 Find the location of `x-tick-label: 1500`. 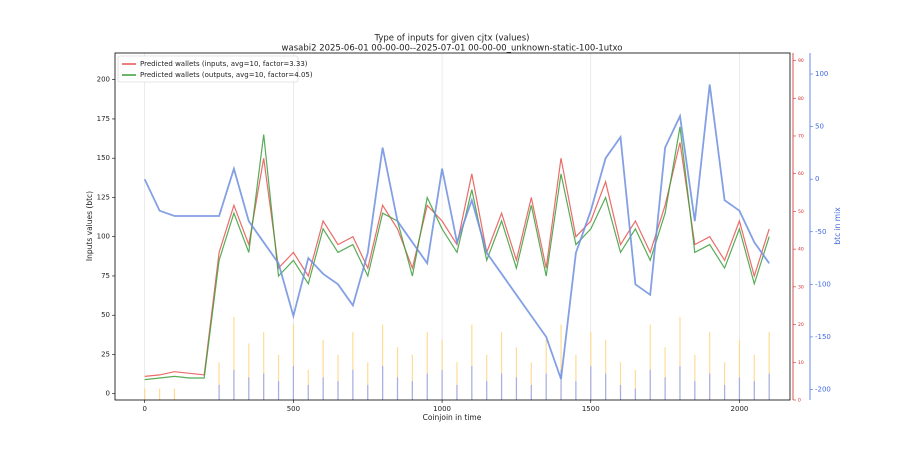

x-tick-label: 1500 is located at coordinates (591, 409).